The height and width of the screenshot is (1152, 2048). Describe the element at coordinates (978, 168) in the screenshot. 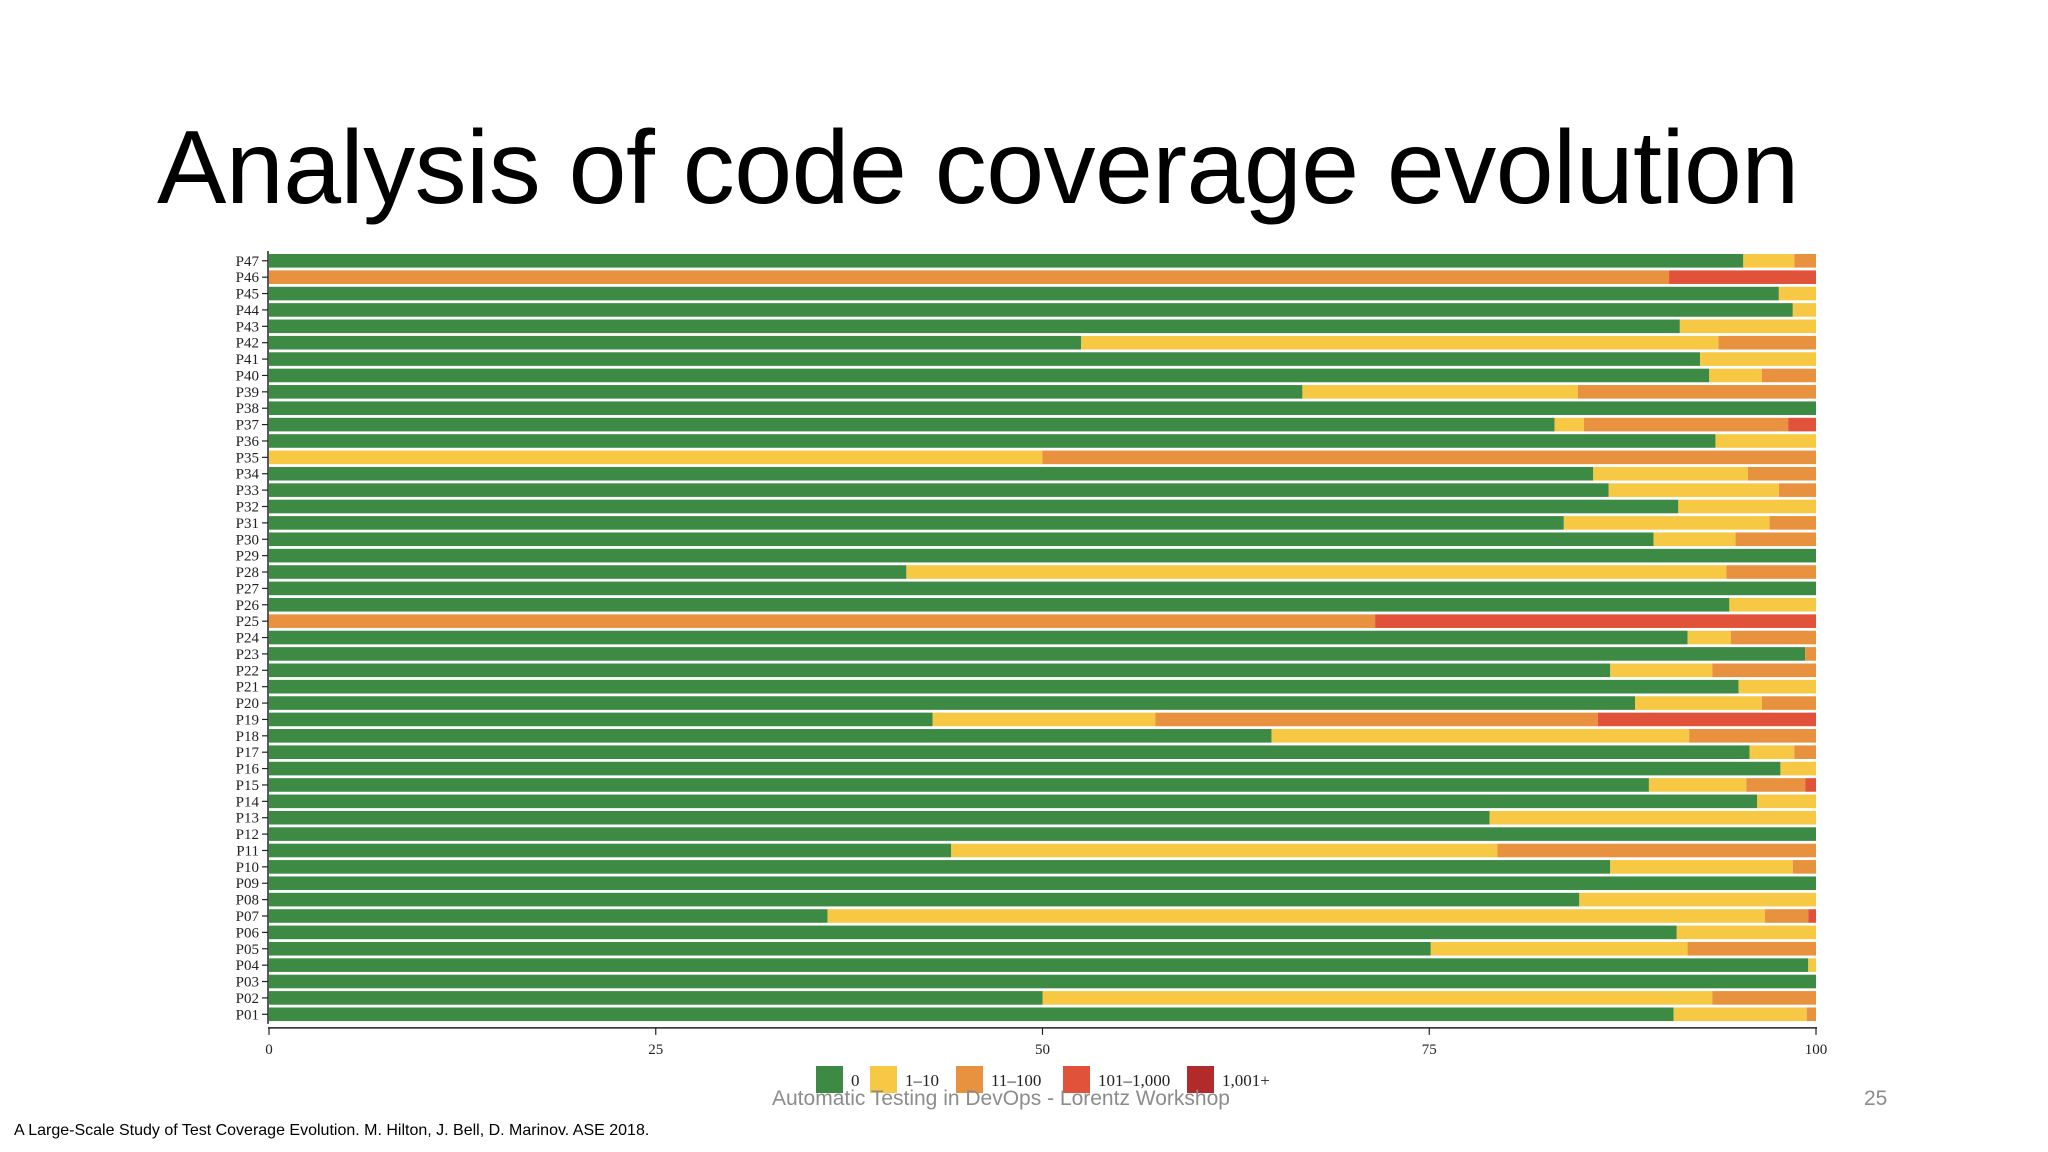

I see `slide-title: Analysis of code coverage evolution` at that location.